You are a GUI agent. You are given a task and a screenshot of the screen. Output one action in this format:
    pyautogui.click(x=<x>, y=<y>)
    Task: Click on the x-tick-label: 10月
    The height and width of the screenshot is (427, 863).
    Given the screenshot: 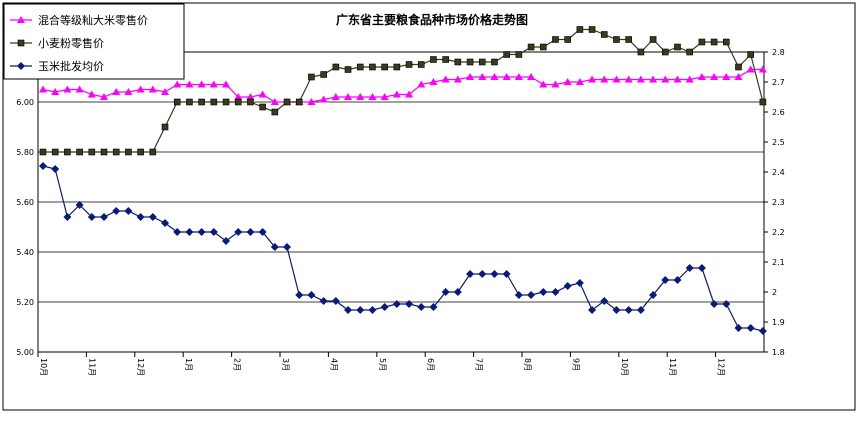 What is the action you would take?
    pyautogui.click(x=624, y=367)
    